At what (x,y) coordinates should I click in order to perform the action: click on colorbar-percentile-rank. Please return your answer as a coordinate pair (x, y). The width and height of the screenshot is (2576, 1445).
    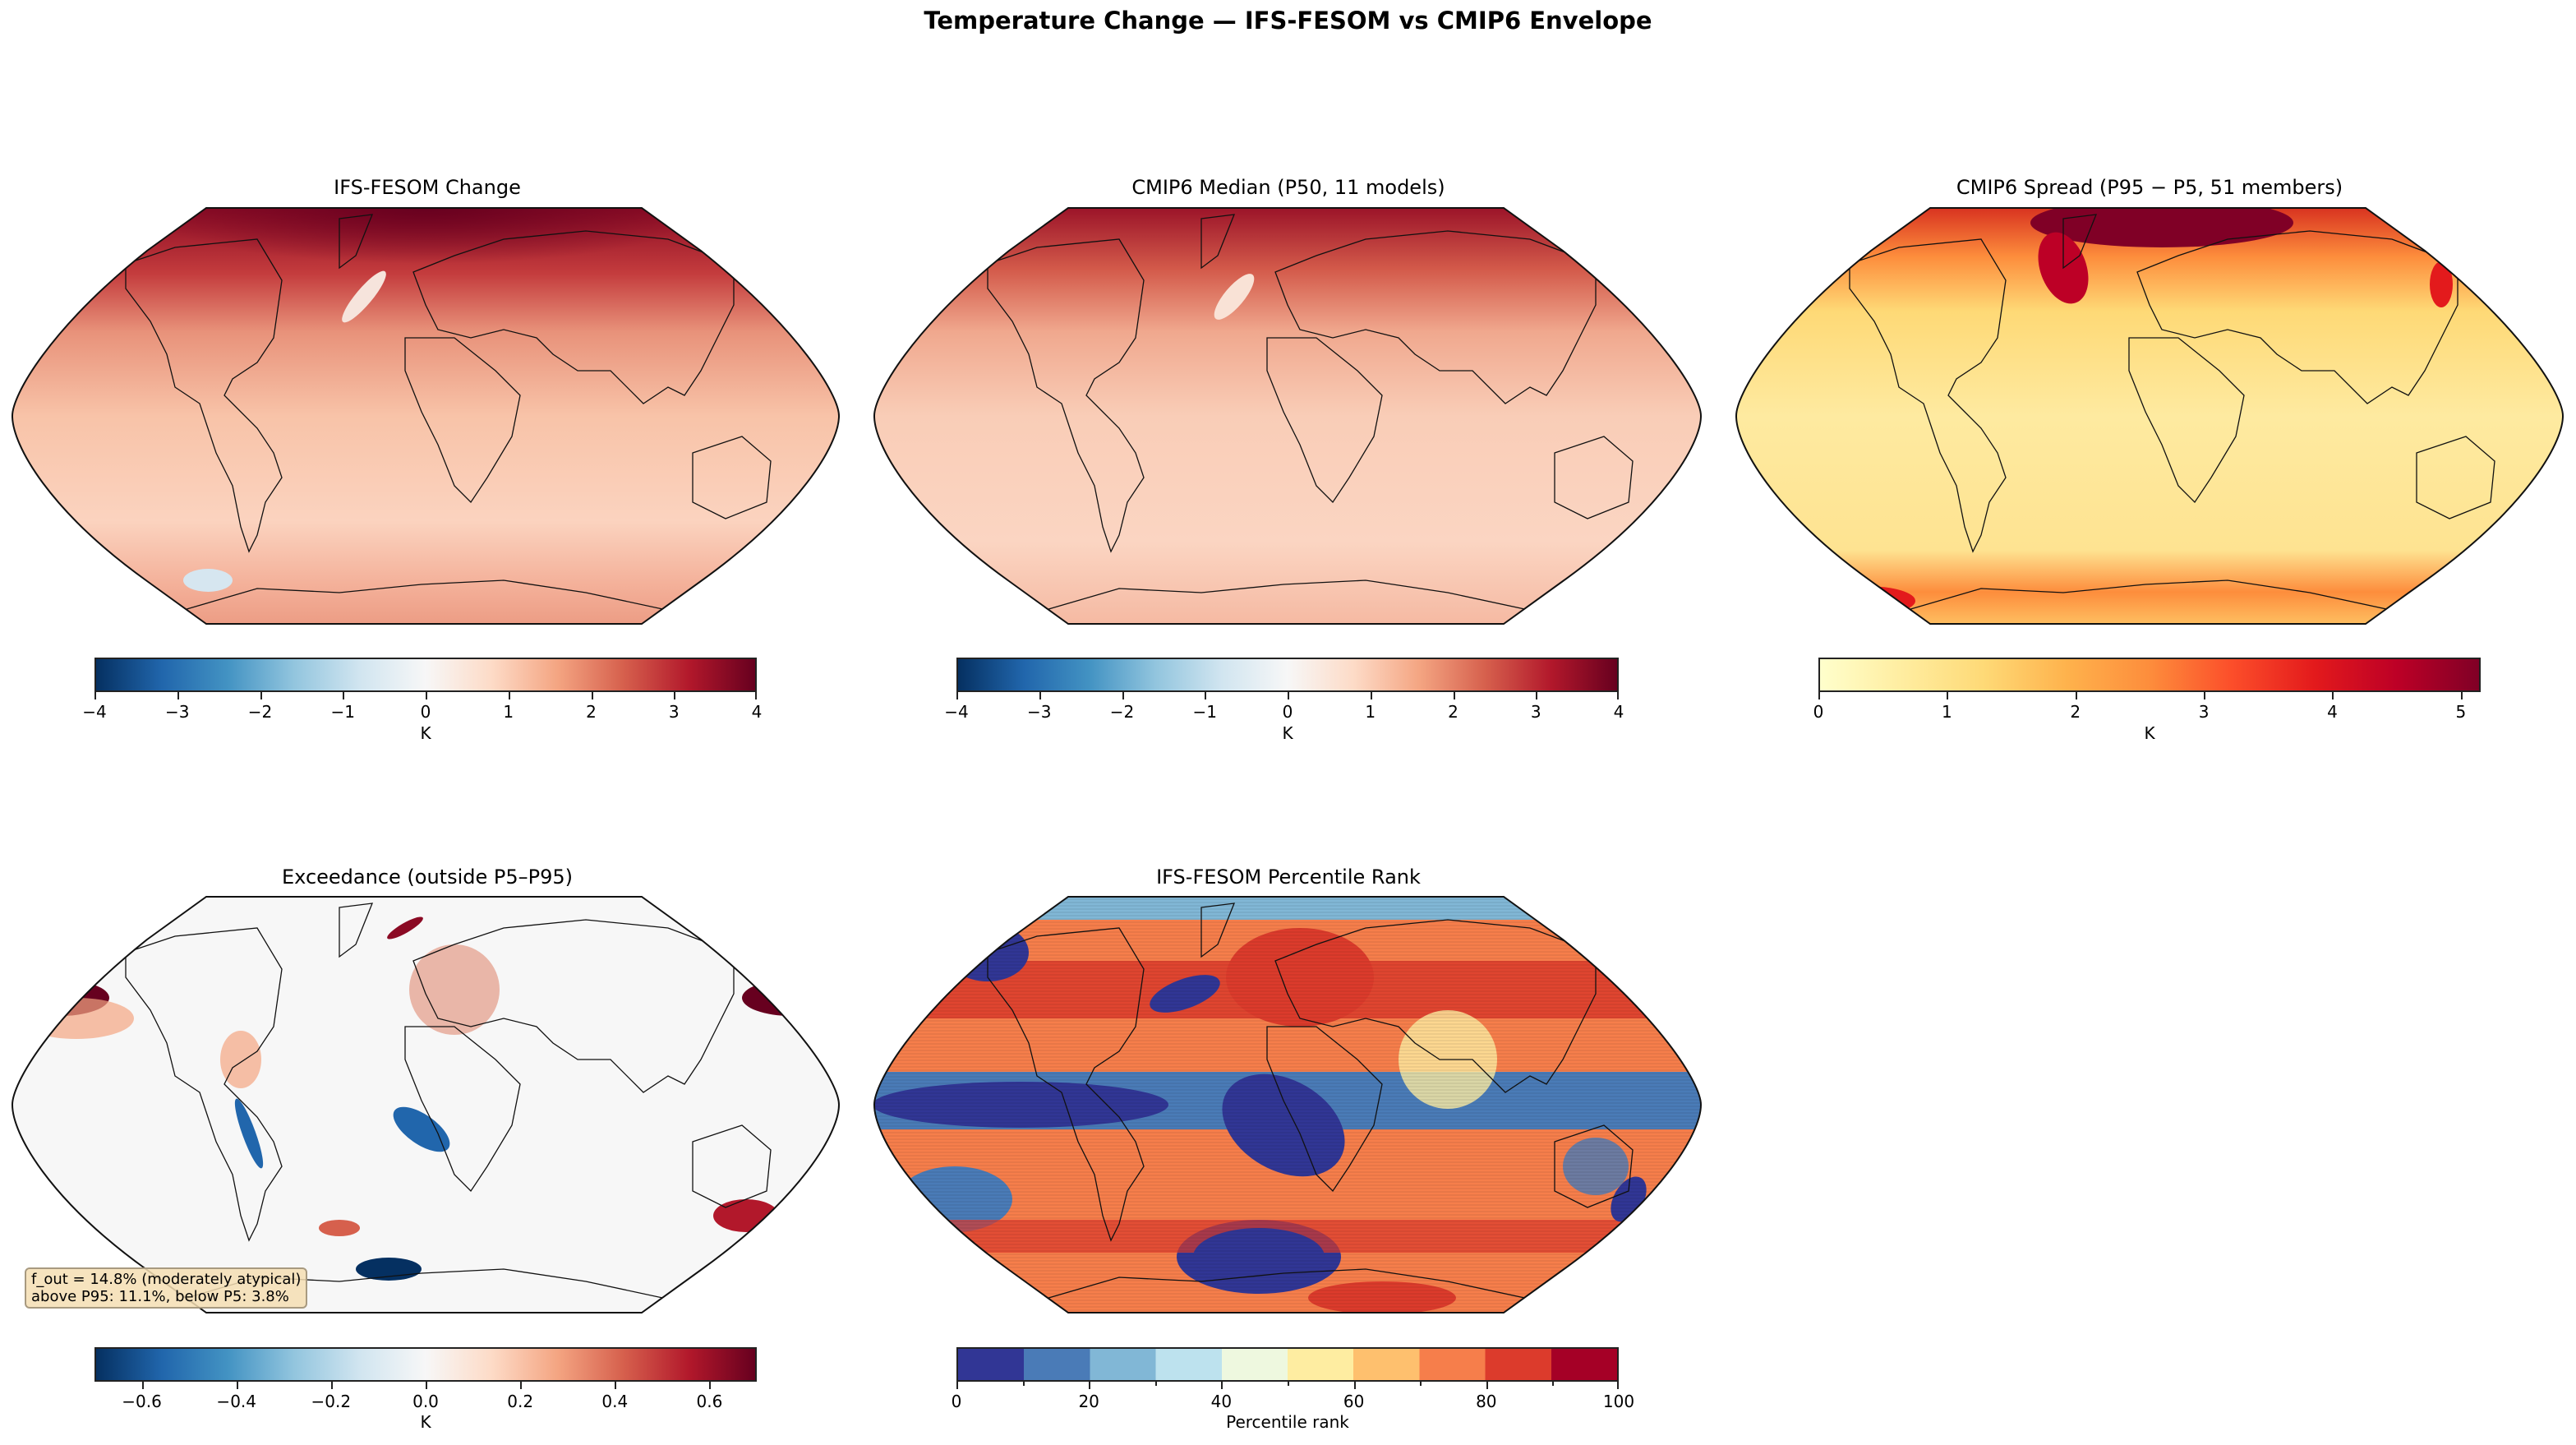
    Looking at the image, I should click on (1287, 1364).